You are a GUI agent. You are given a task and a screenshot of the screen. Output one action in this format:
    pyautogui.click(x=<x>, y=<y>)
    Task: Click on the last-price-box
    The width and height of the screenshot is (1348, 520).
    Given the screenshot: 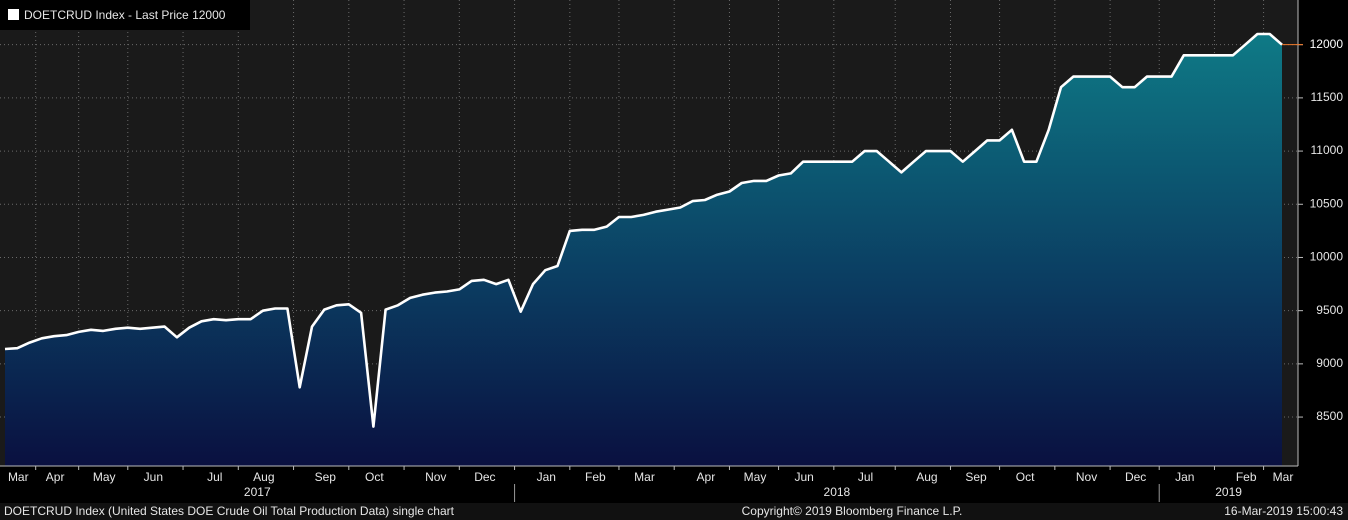 What is the action you would take?
    pyautogui.click(x=1325, y=44)
    